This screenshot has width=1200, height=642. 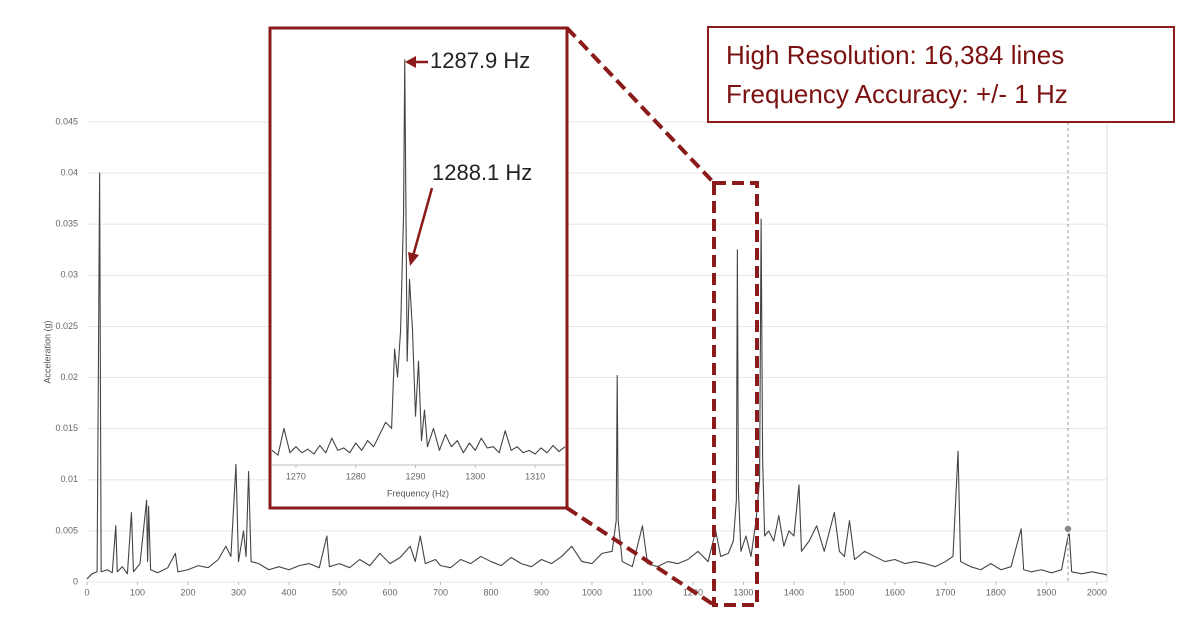 I want to click on x-tick-label: 2000, so click(x=1097, y=592).